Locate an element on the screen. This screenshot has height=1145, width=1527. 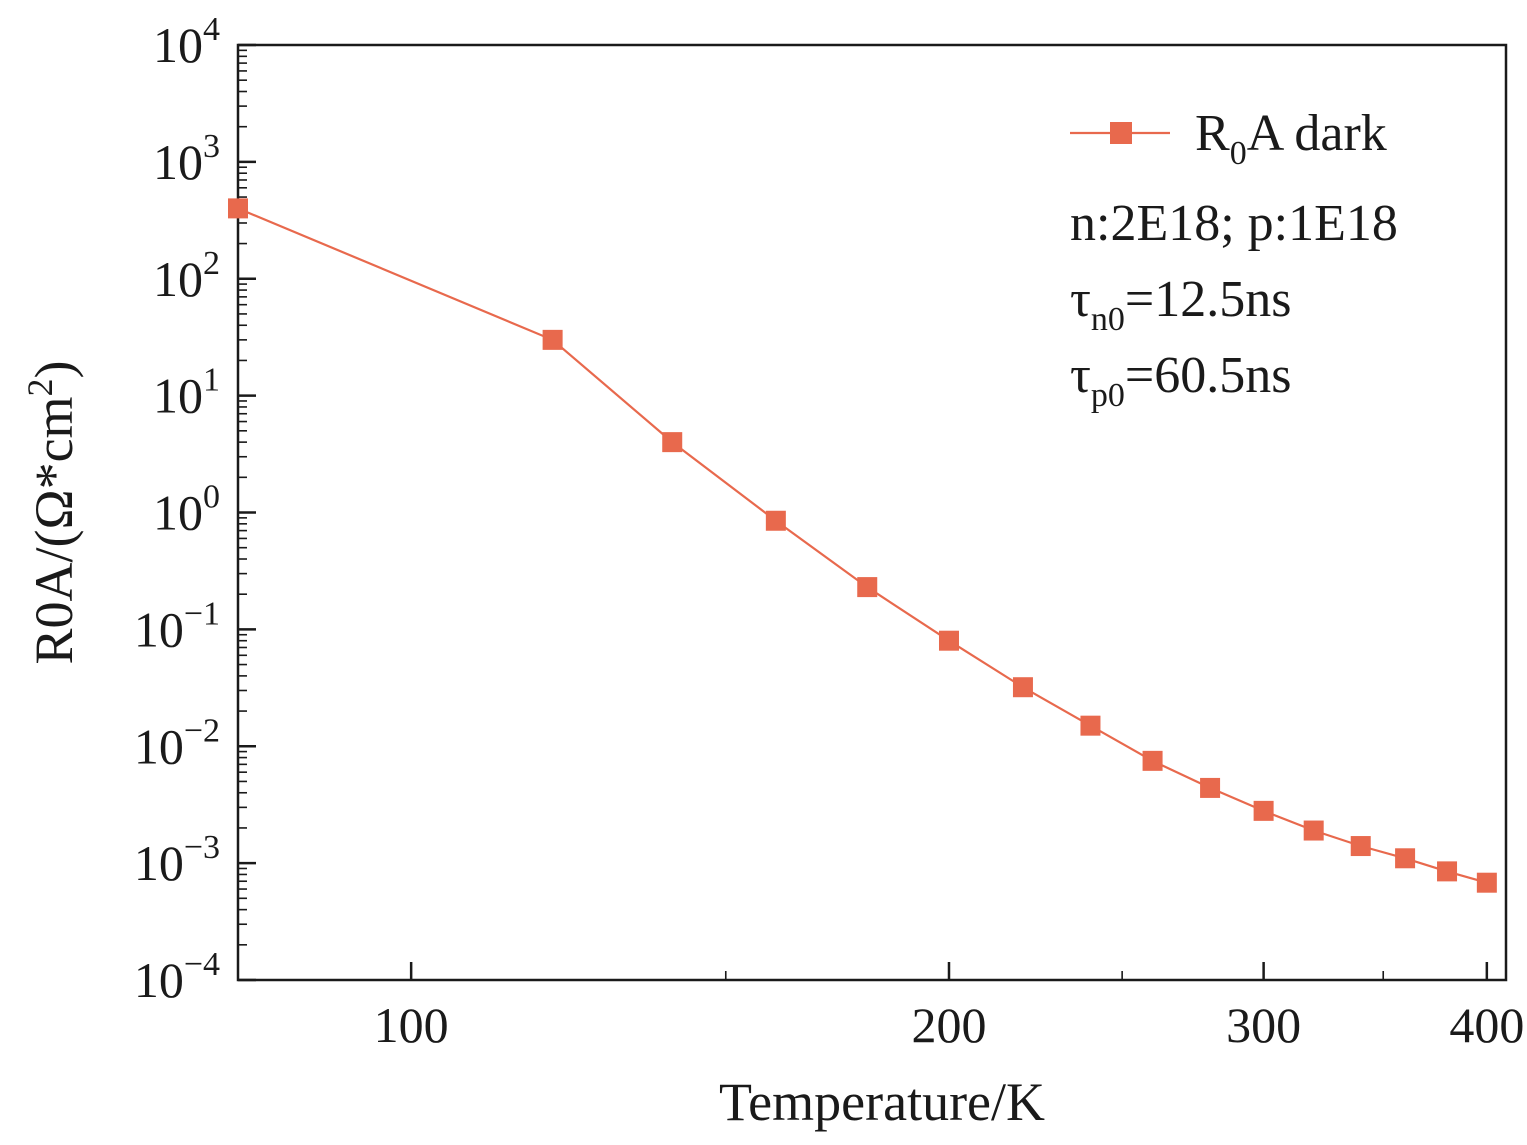
x-tick-label: 400 is located at coordinates (1486, 1025).